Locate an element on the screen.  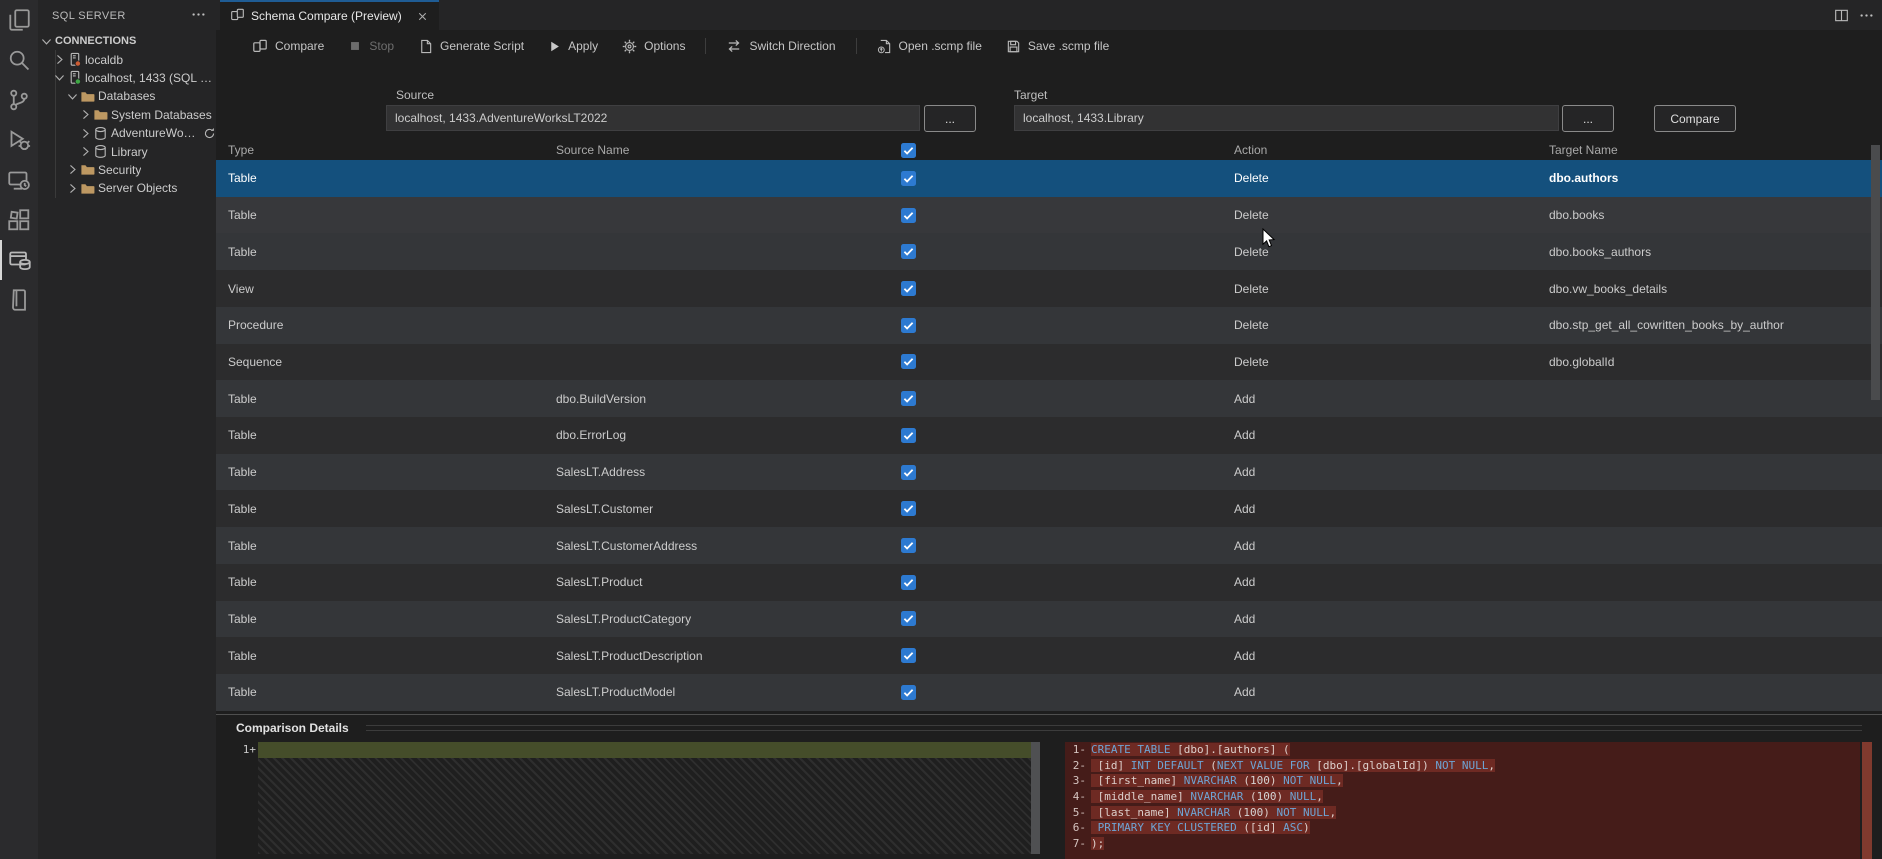
options-button: Options is located at coordinates (653, 46).